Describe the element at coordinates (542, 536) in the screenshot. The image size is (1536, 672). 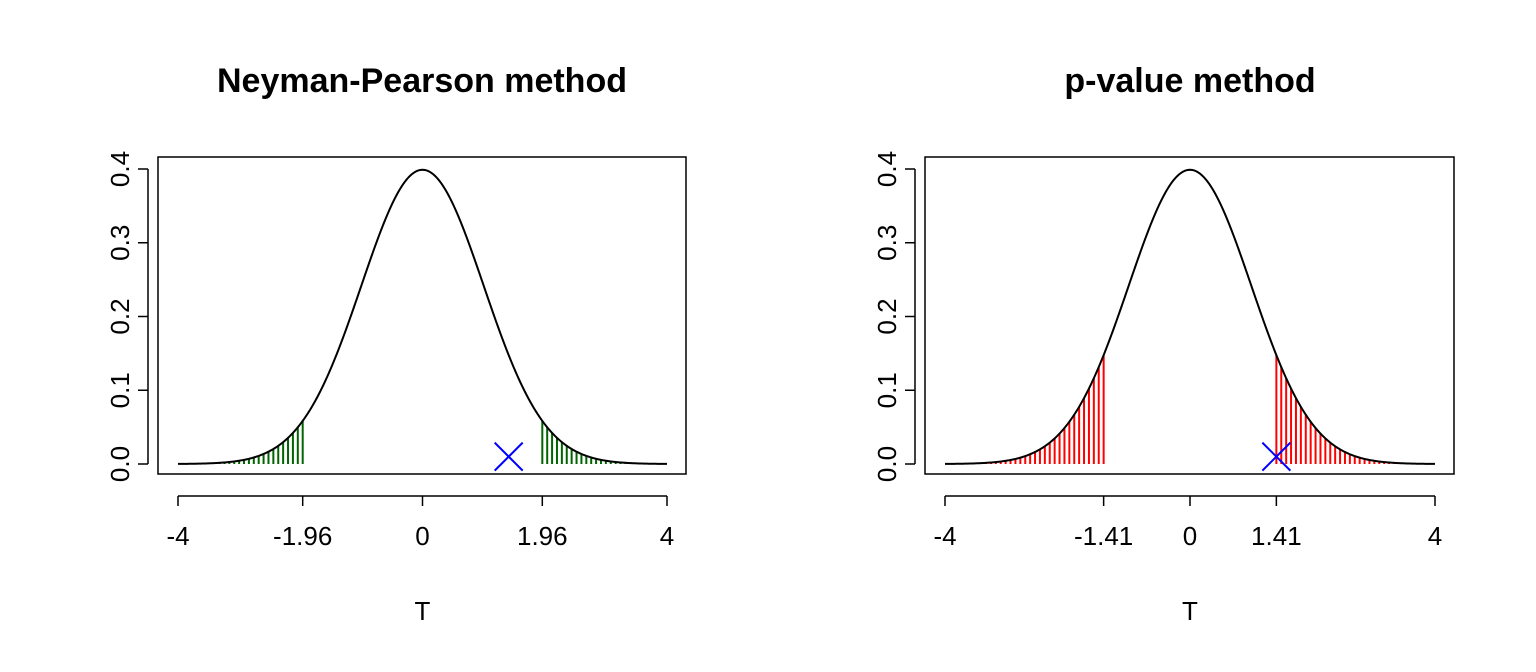
I see `x-tick-label: 1.96` at that location.